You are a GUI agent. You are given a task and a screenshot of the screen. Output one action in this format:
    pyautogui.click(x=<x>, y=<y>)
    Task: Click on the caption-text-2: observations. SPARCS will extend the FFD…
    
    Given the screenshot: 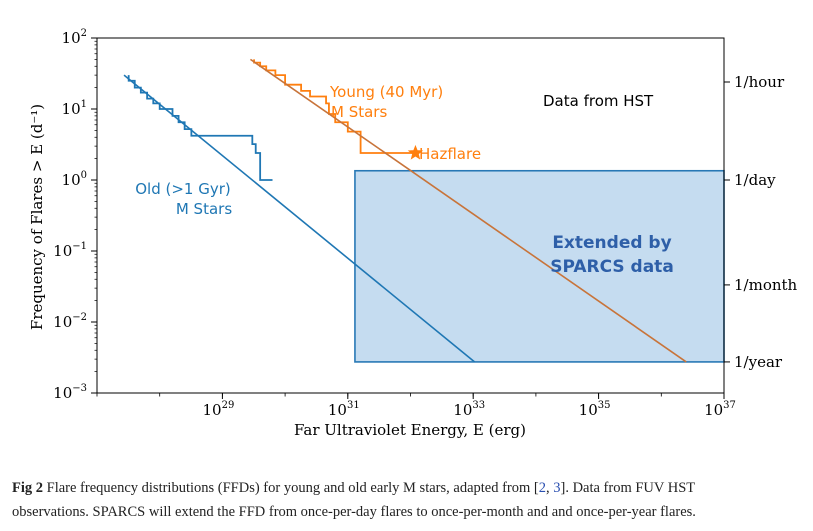 What is the action you would take?
    pyautogui.click(x=354, y=512)
    